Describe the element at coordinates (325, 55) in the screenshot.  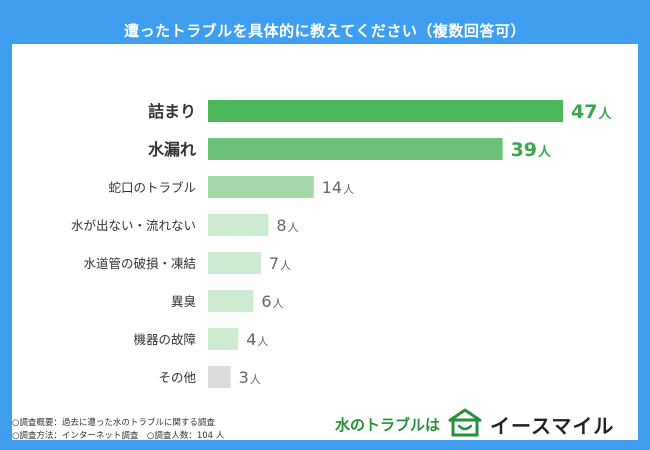
I see `panel-wave-edge` at that location.